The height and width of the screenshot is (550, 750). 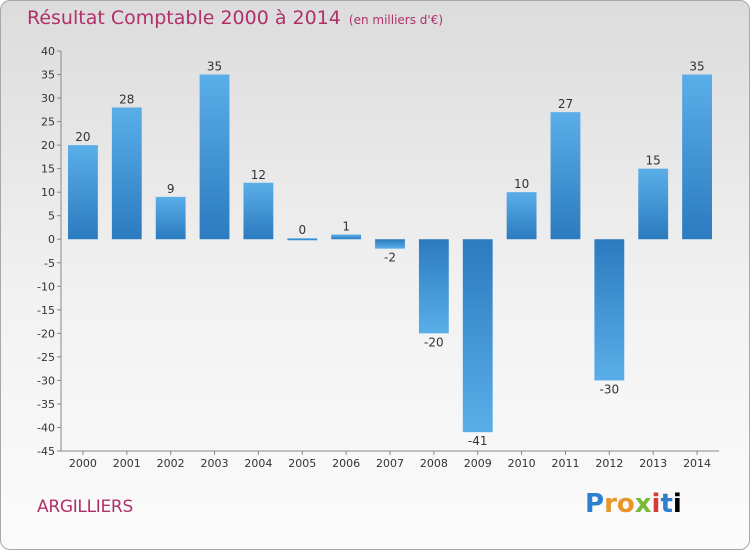 I want to click on x-tick-label: 2007, so click(x=390, y=463).